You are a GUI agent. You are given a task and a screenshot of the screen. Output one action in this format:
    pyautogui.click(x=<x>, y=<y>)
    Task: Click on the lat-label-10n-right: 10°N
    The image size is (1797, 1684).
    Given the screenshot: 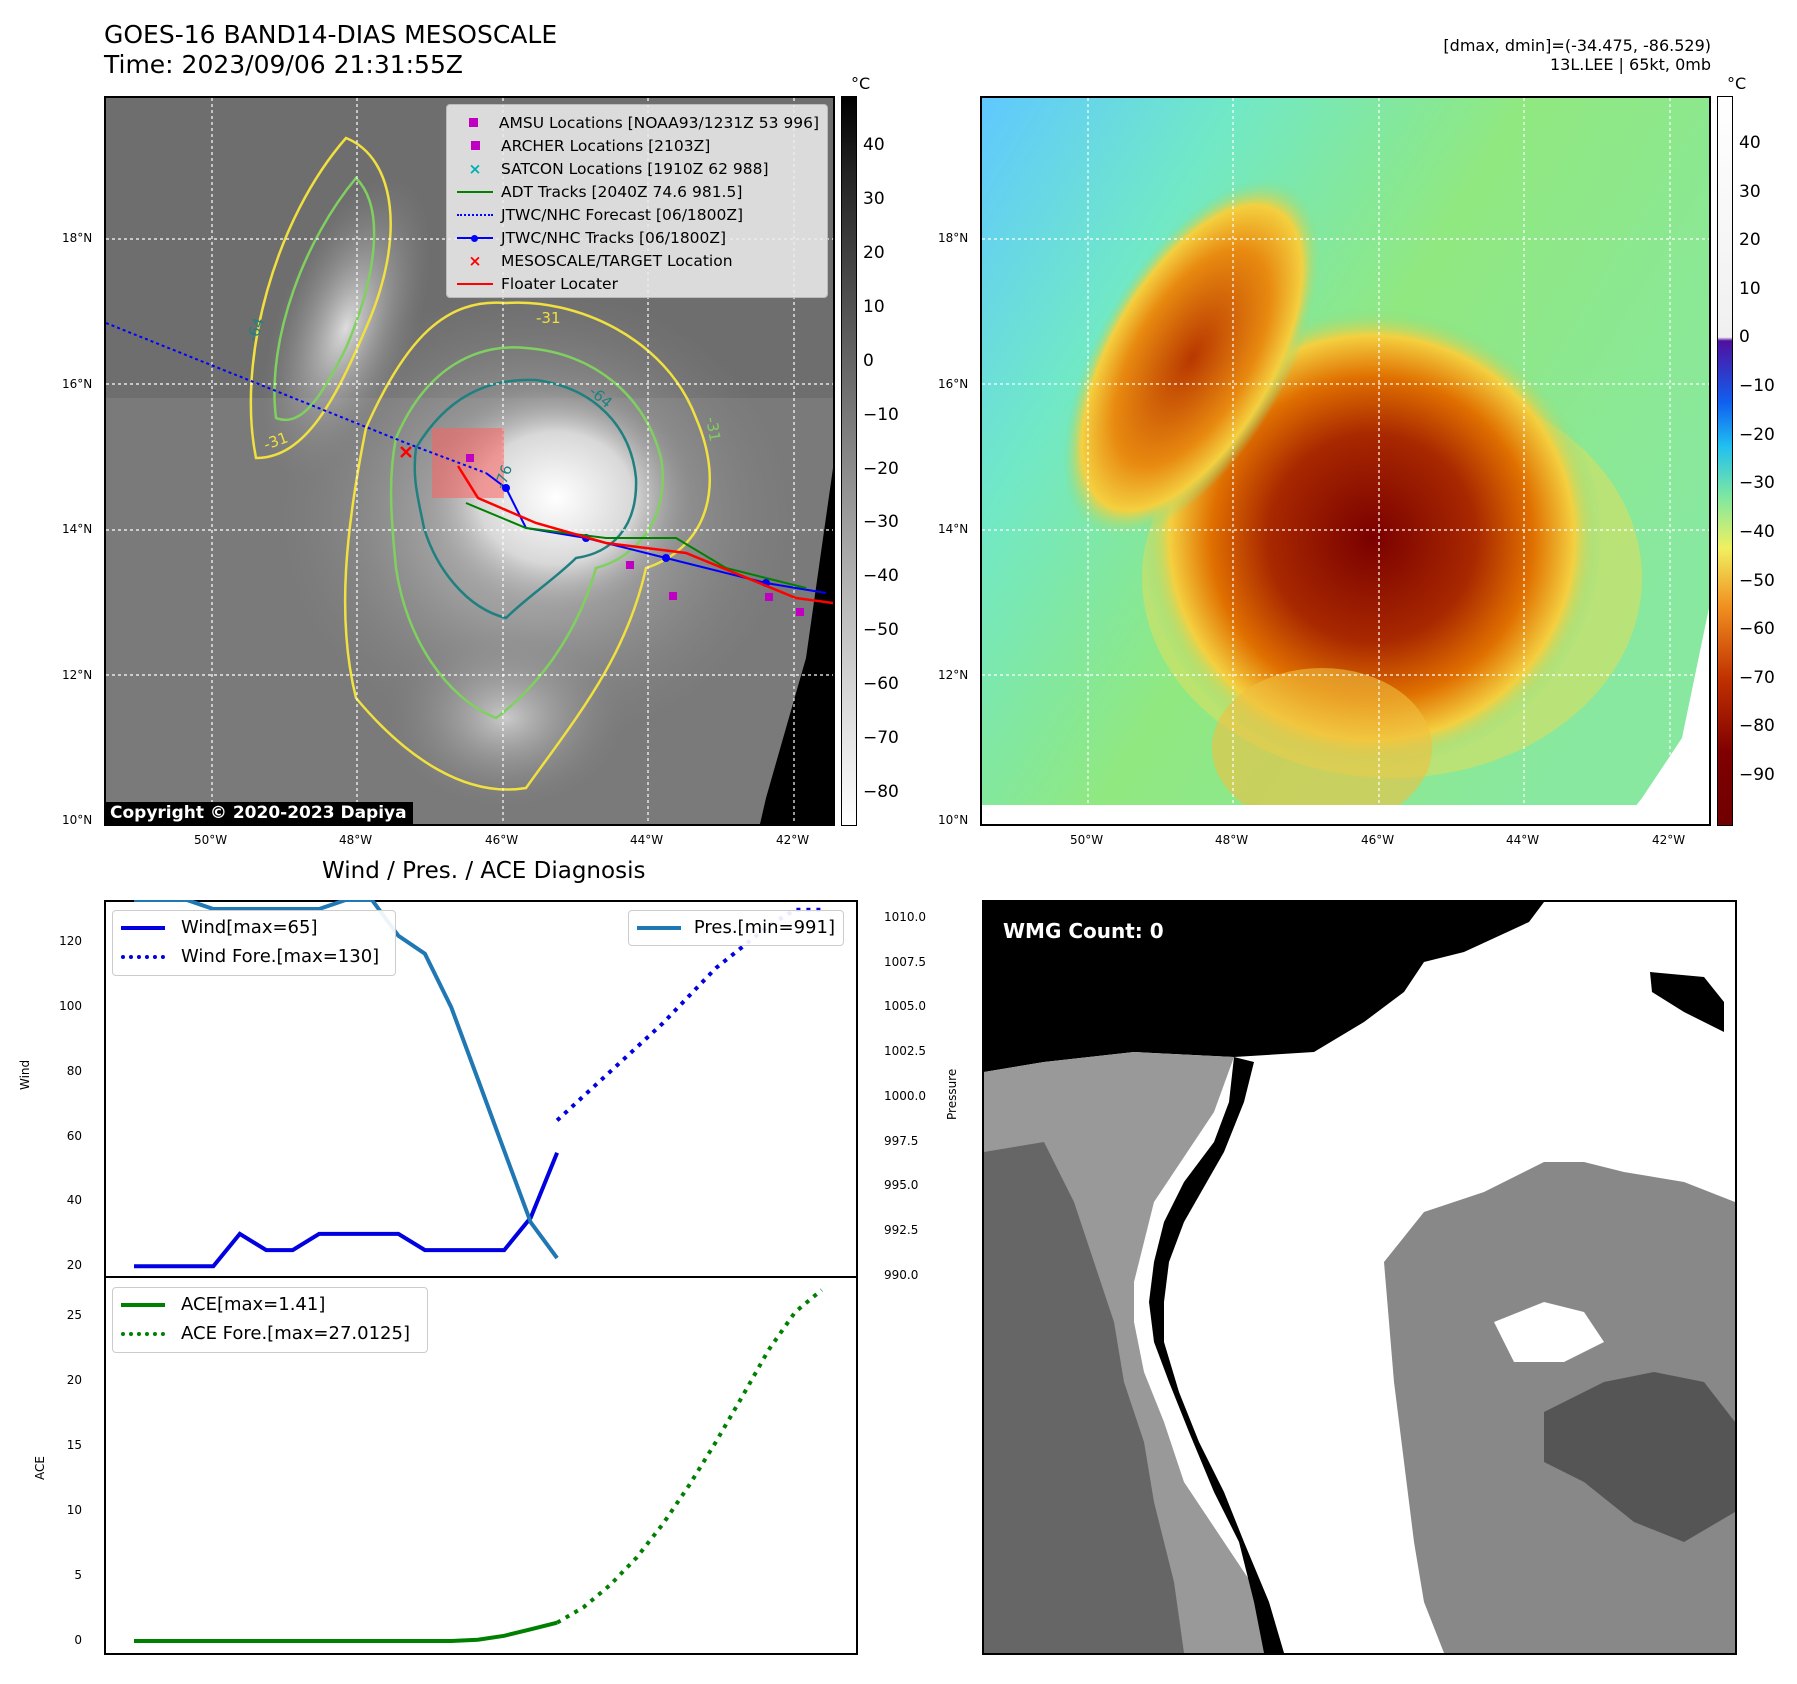 What is the action you would take?
    pyautogui.click(x=953, y=820)
    